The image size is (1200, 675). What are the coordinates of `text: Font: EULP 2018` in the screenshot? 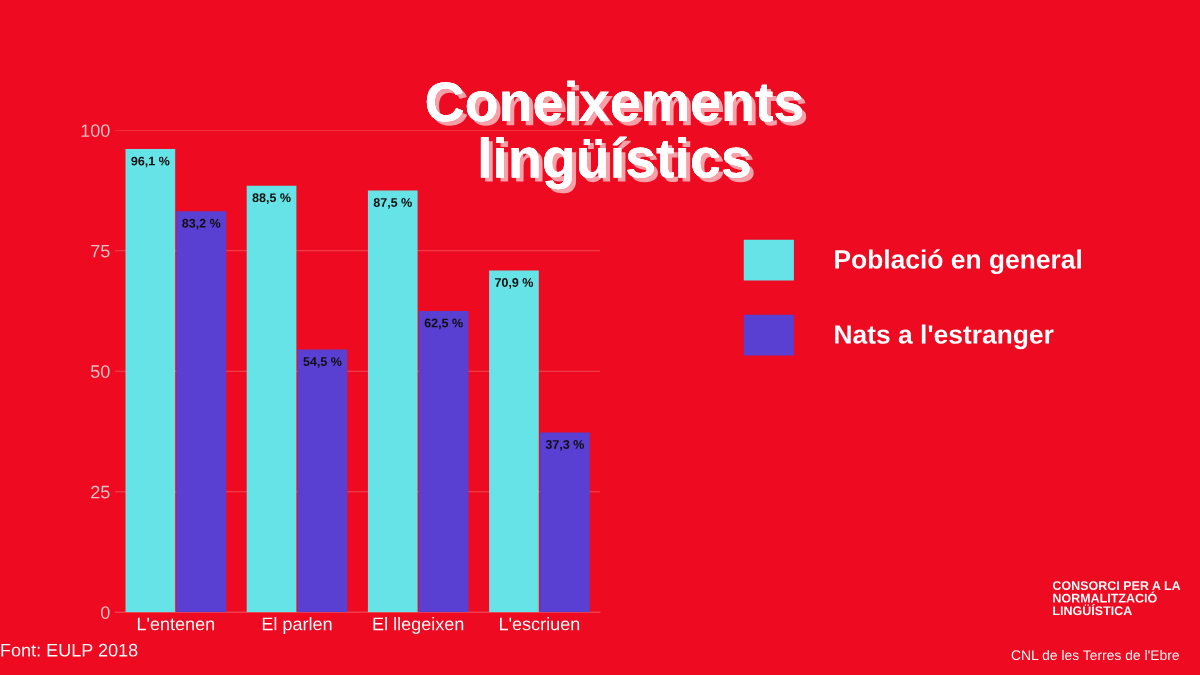 It's located at (69, 650).